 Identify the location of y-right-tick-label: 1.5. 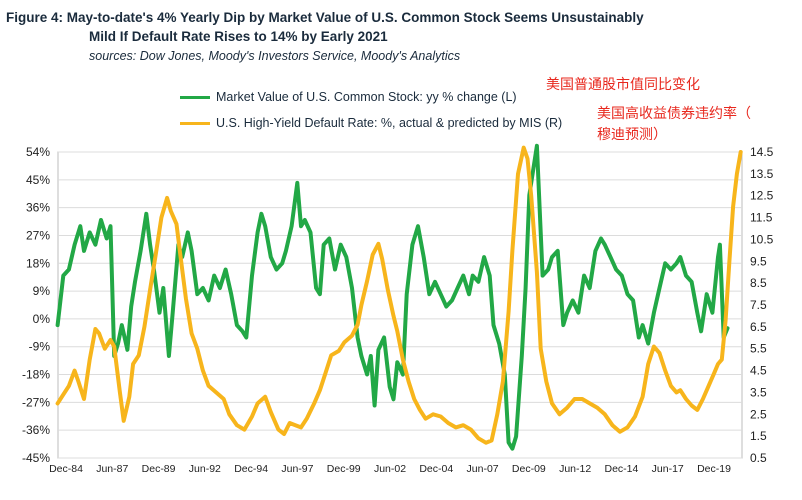
(758, 436).